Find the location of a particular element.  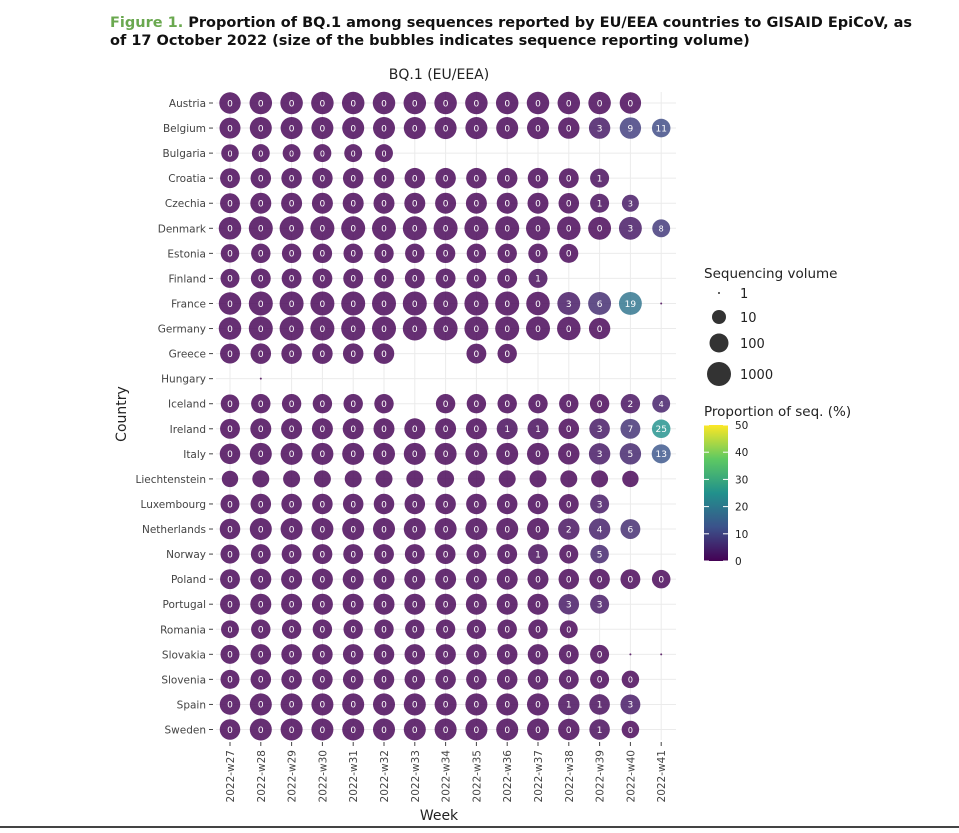

size-legend: Sequencing volume 1 10 100 1000 is located at coordinates (770, 326).